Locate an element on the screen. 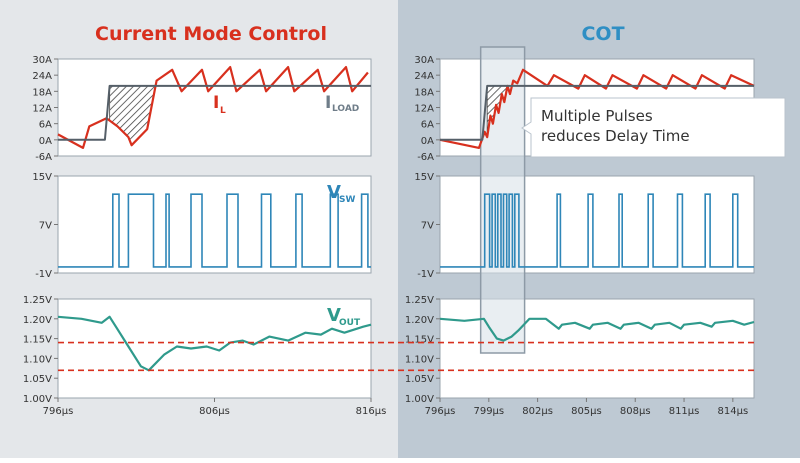 Image resolution: width=800 pixels, height=463 pixels. left-vsw-plot-area is located at coordinates (214, 224).